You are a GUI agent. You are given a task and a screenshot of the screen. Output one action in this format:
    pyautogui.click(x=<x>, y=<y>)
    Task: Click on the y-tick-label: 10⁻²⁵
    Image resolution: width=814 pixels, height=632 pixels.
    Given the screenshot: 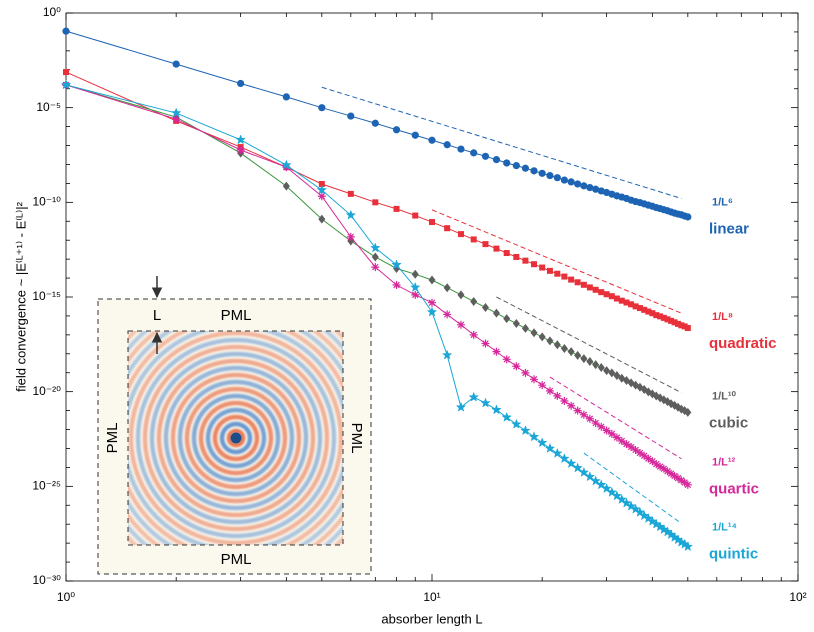 What is the action you would take?
    pyautogui.click(x=46, y=486)
    